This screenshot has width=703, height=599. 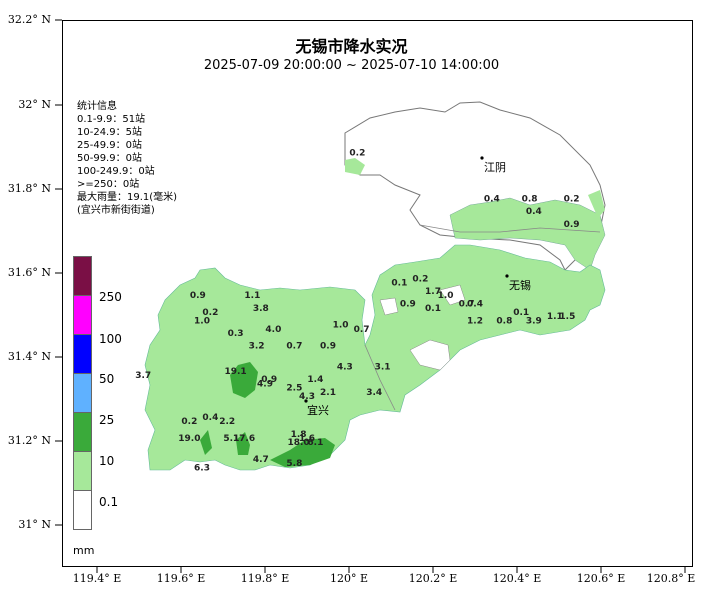 What do you see at coordinates (244, 439) in the screenshot?
I see `station-value: 17.6` at bounding box center [244, 439].